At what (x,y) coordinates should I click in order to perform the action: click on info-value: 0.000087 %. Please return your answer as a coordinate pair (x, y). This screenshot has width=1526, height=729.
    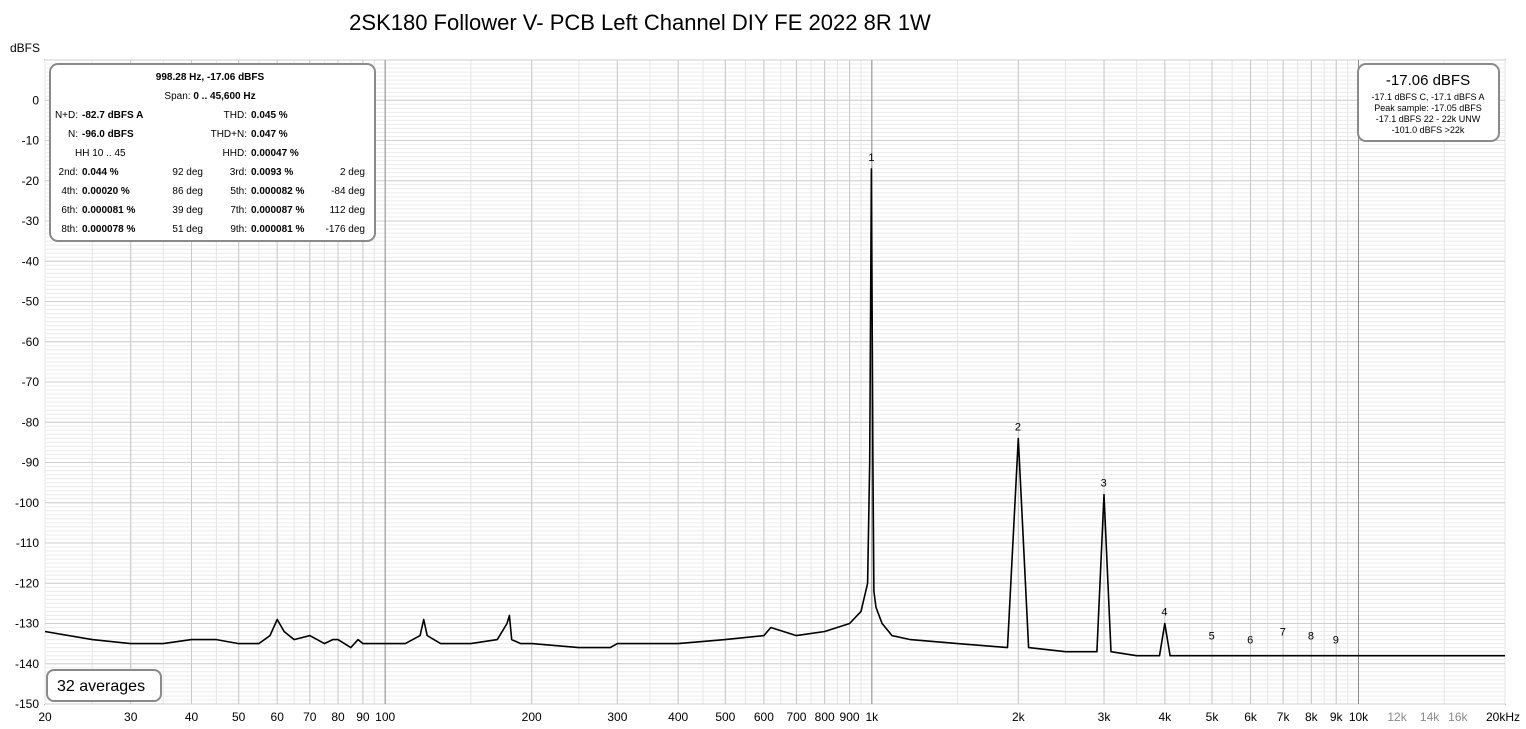
    Looking at the image, I should click on (277, 210).